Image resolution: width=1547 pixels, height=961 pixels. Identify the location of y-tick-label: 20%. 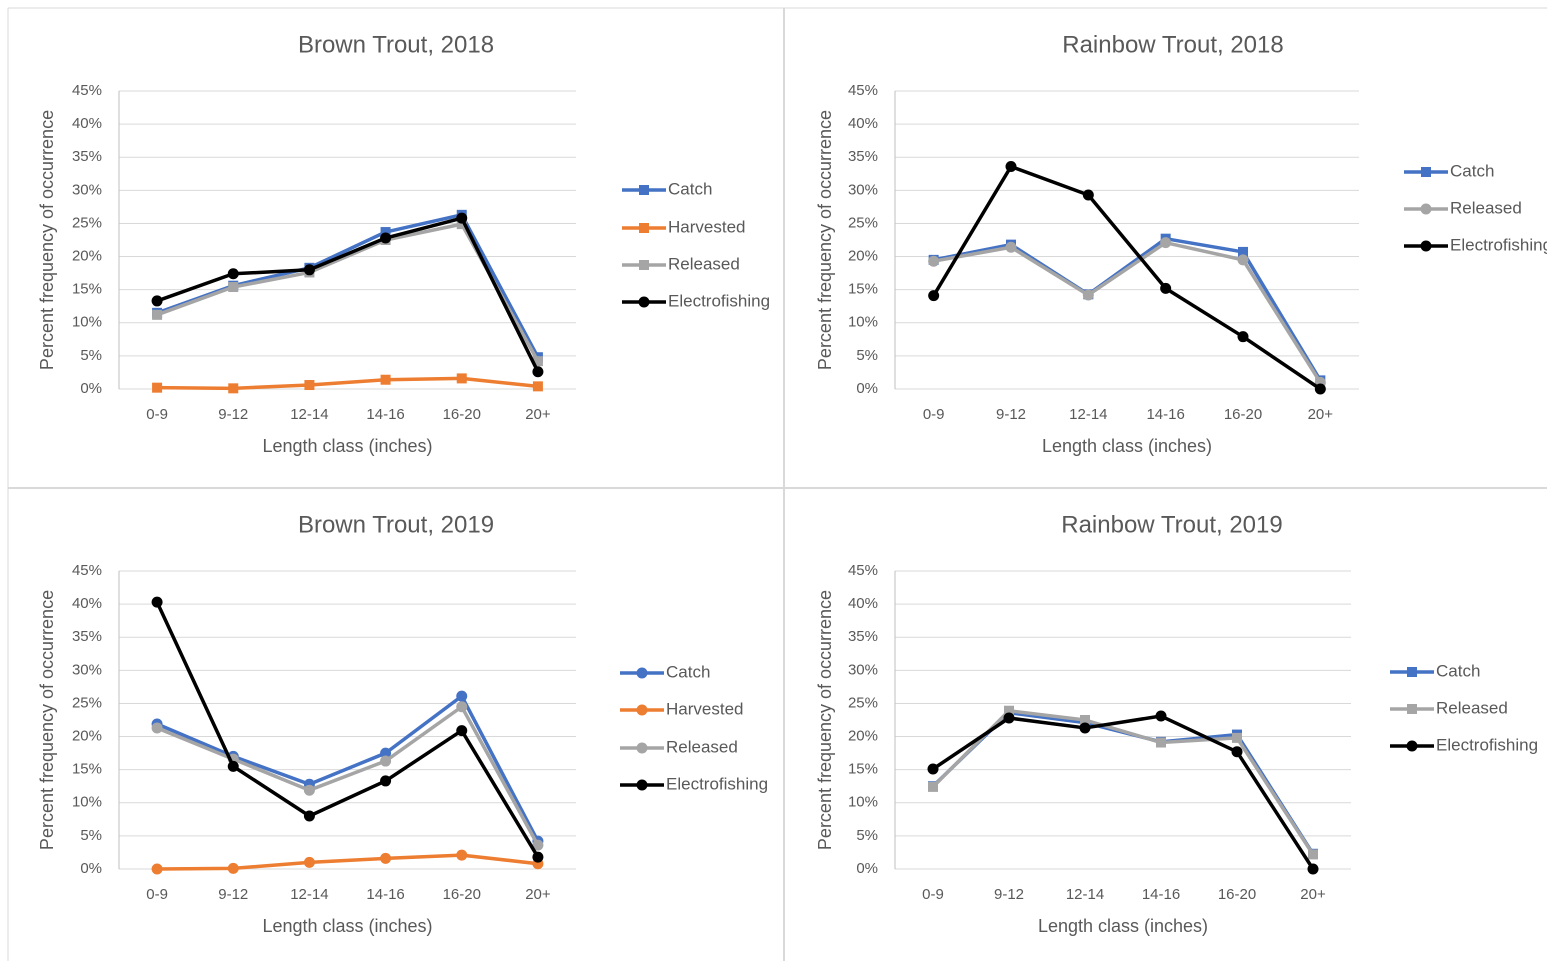
(863, 736).